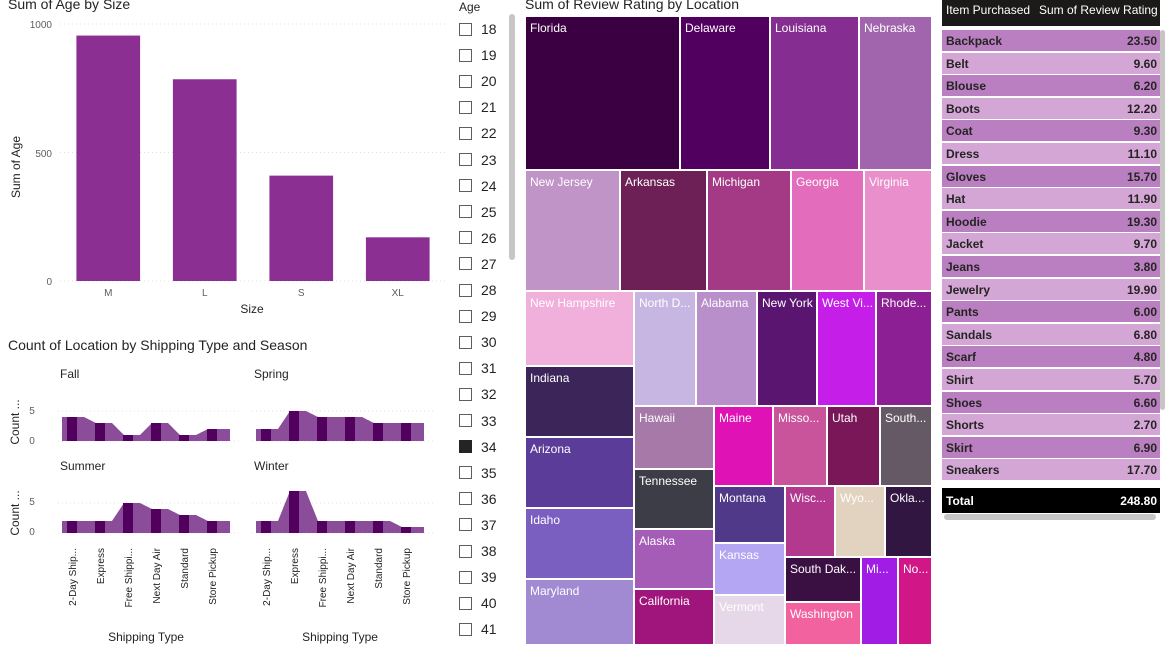  Describe the element at coordinates (478, 264) in the screenshot. I see `slicer-item-27: 27` at that location.